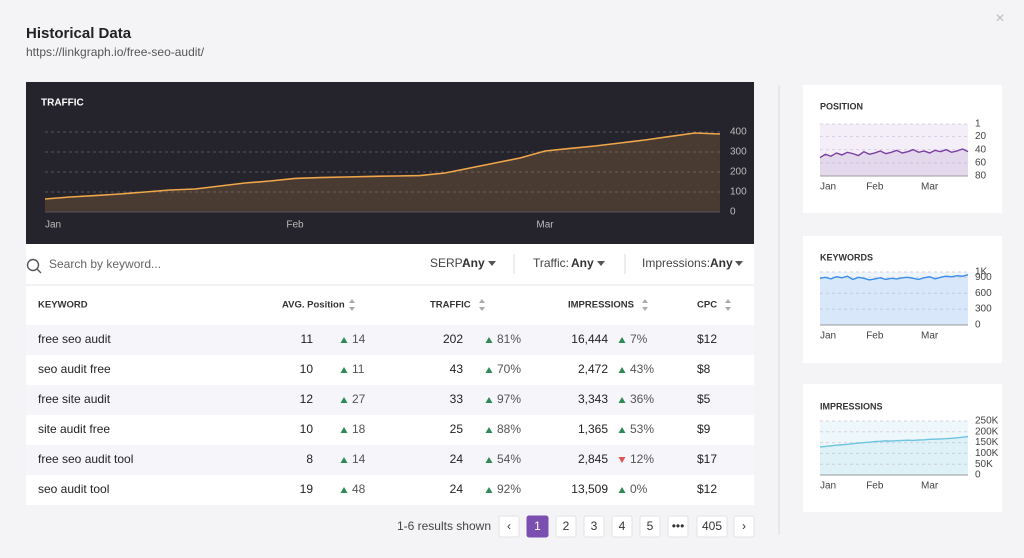 The image size is (1024, 558). I want to click on y-tick-label: 100, so click(738, 192).